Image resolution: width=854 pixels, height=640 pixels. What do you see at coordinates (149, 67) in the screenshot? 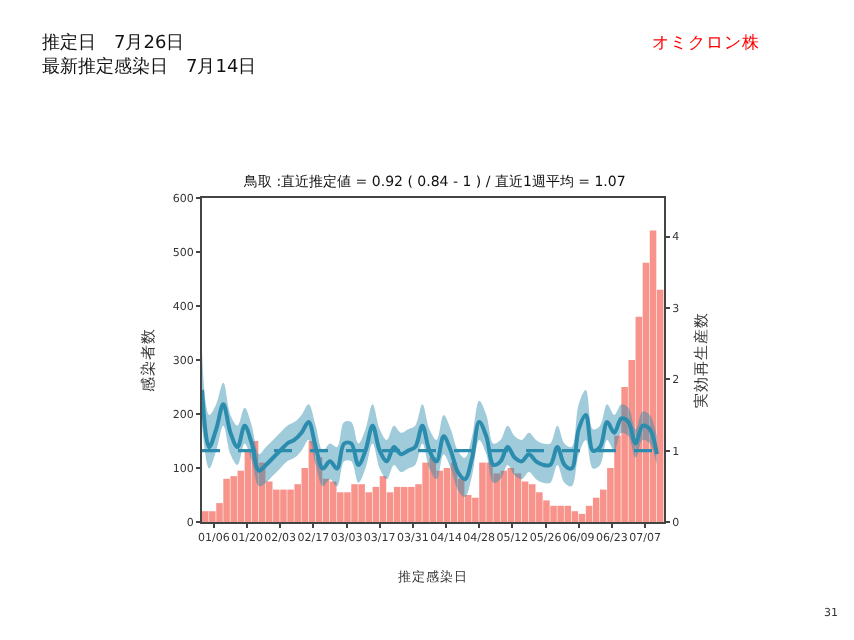
I see `chart-subtitle: 最新推定感染日 7月14日` at bounding box center [149, 67].